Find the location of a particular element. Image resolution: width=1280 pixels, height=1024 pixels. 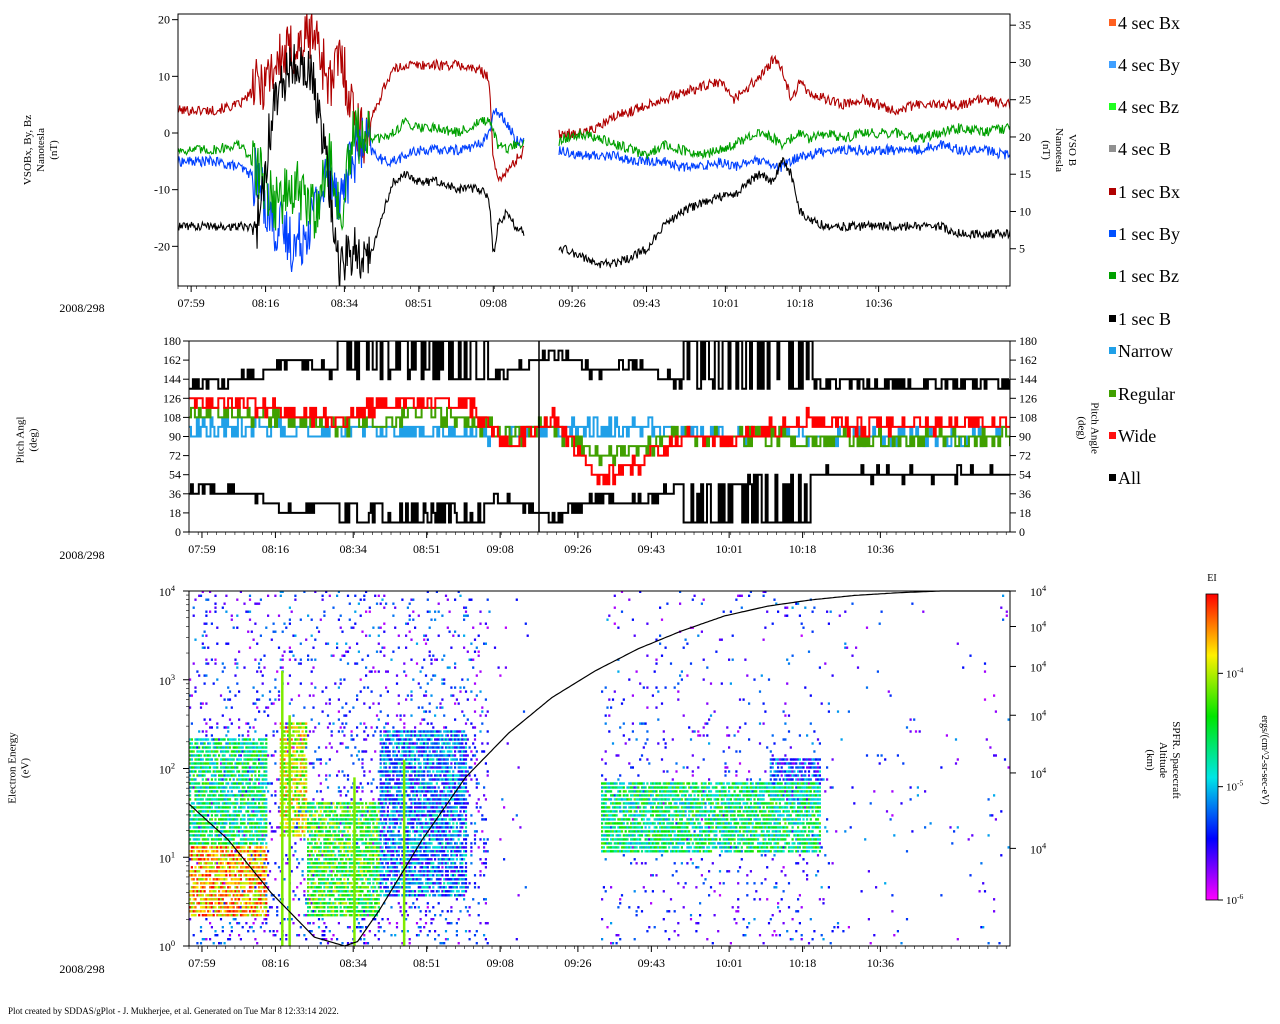

pa-right-tick-label: 144 is located at coordinates (1028, 379).